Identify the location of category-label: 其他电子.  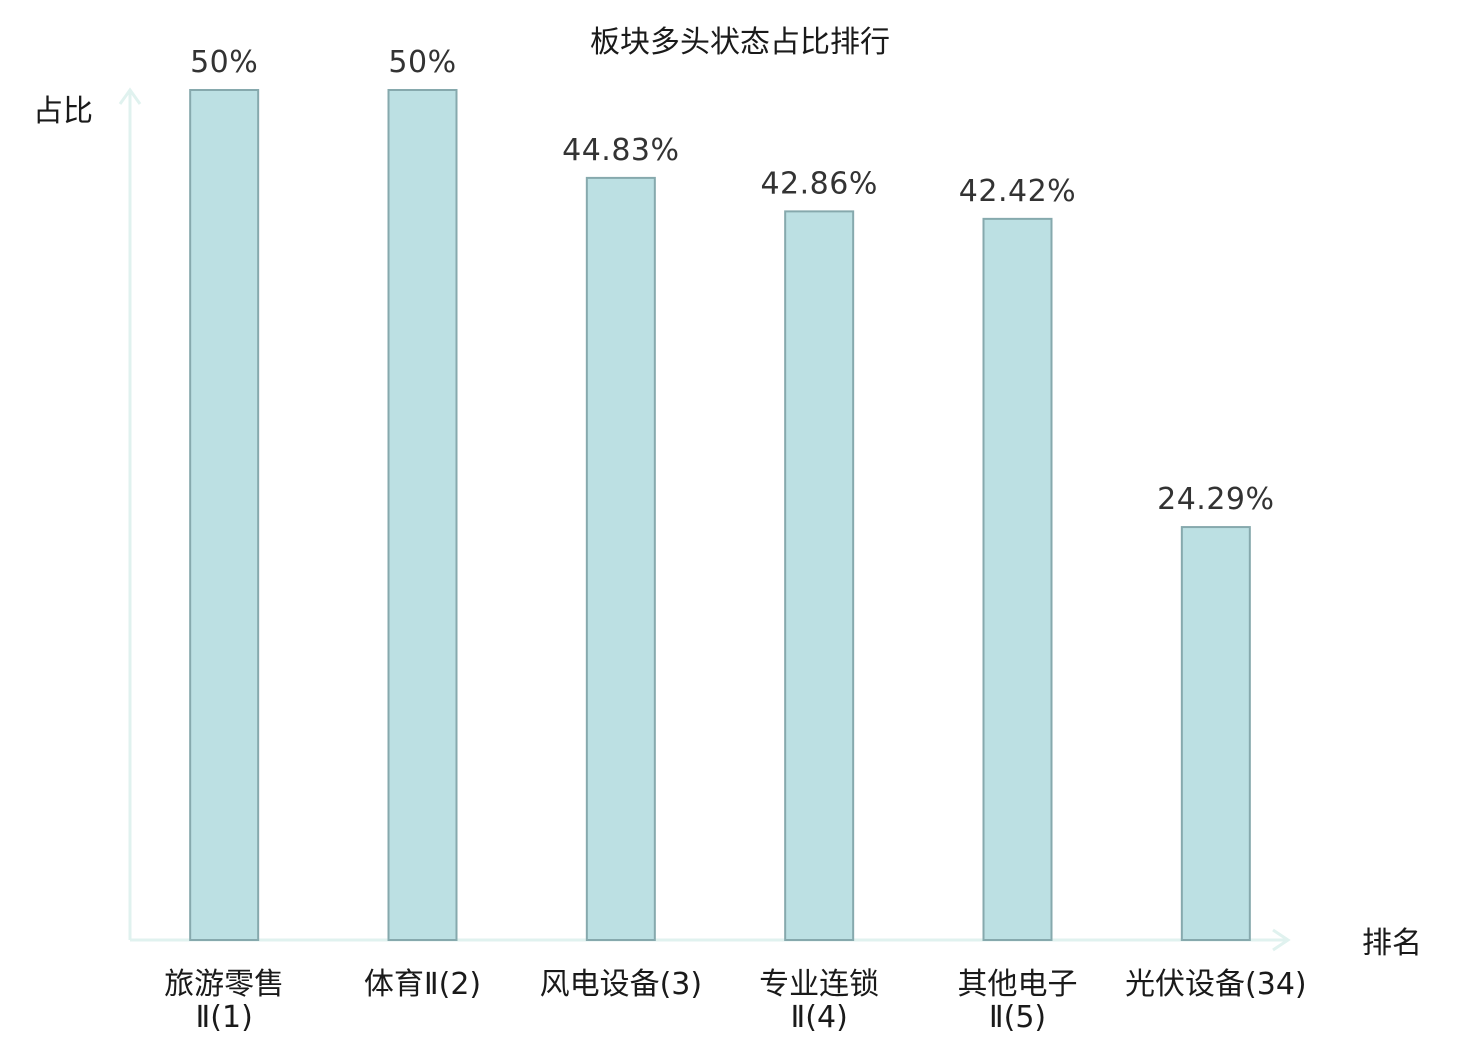
(1018, 984).